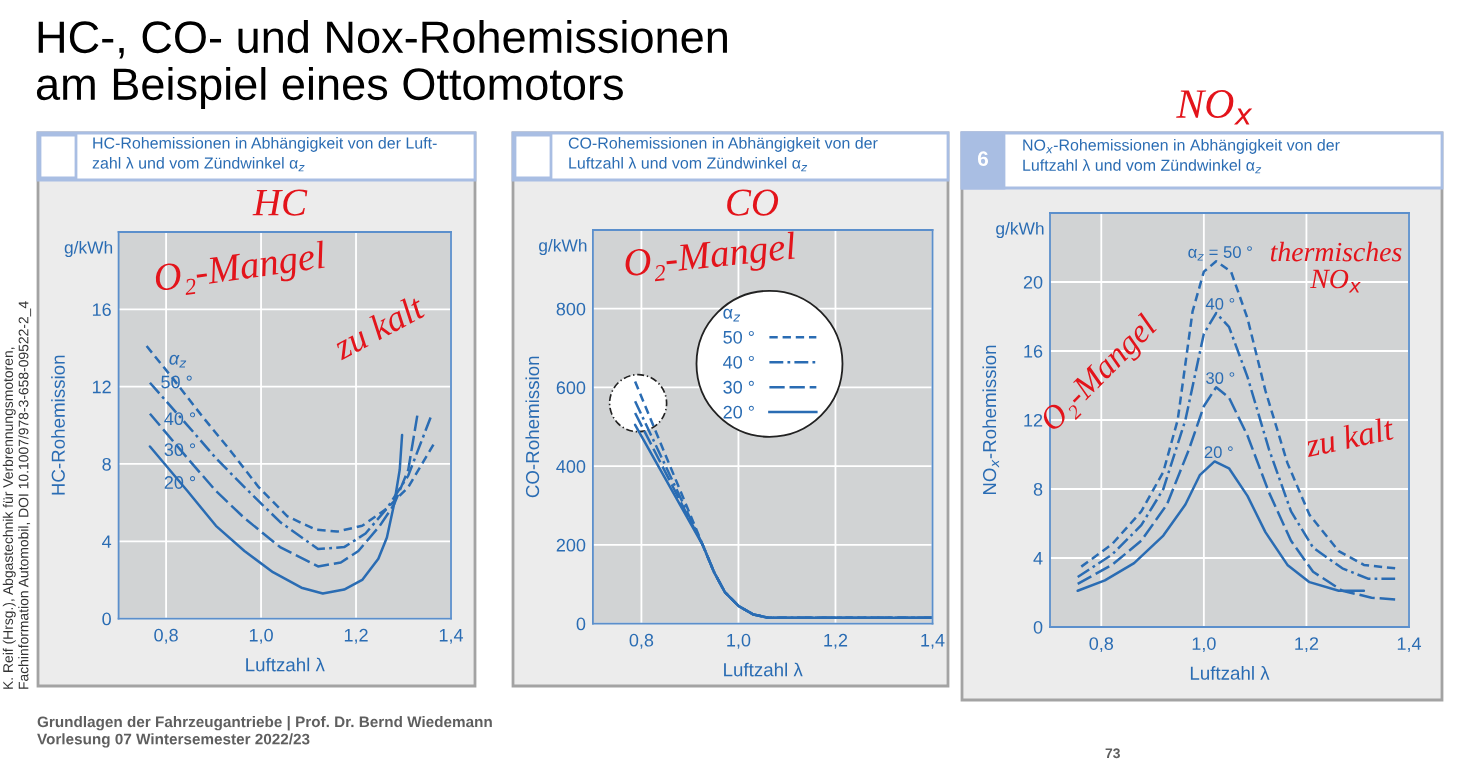 The image size is (1469, 760). Describe the element at coordinates (753, 202) in the screenshot. I see `text: CO` at that location.